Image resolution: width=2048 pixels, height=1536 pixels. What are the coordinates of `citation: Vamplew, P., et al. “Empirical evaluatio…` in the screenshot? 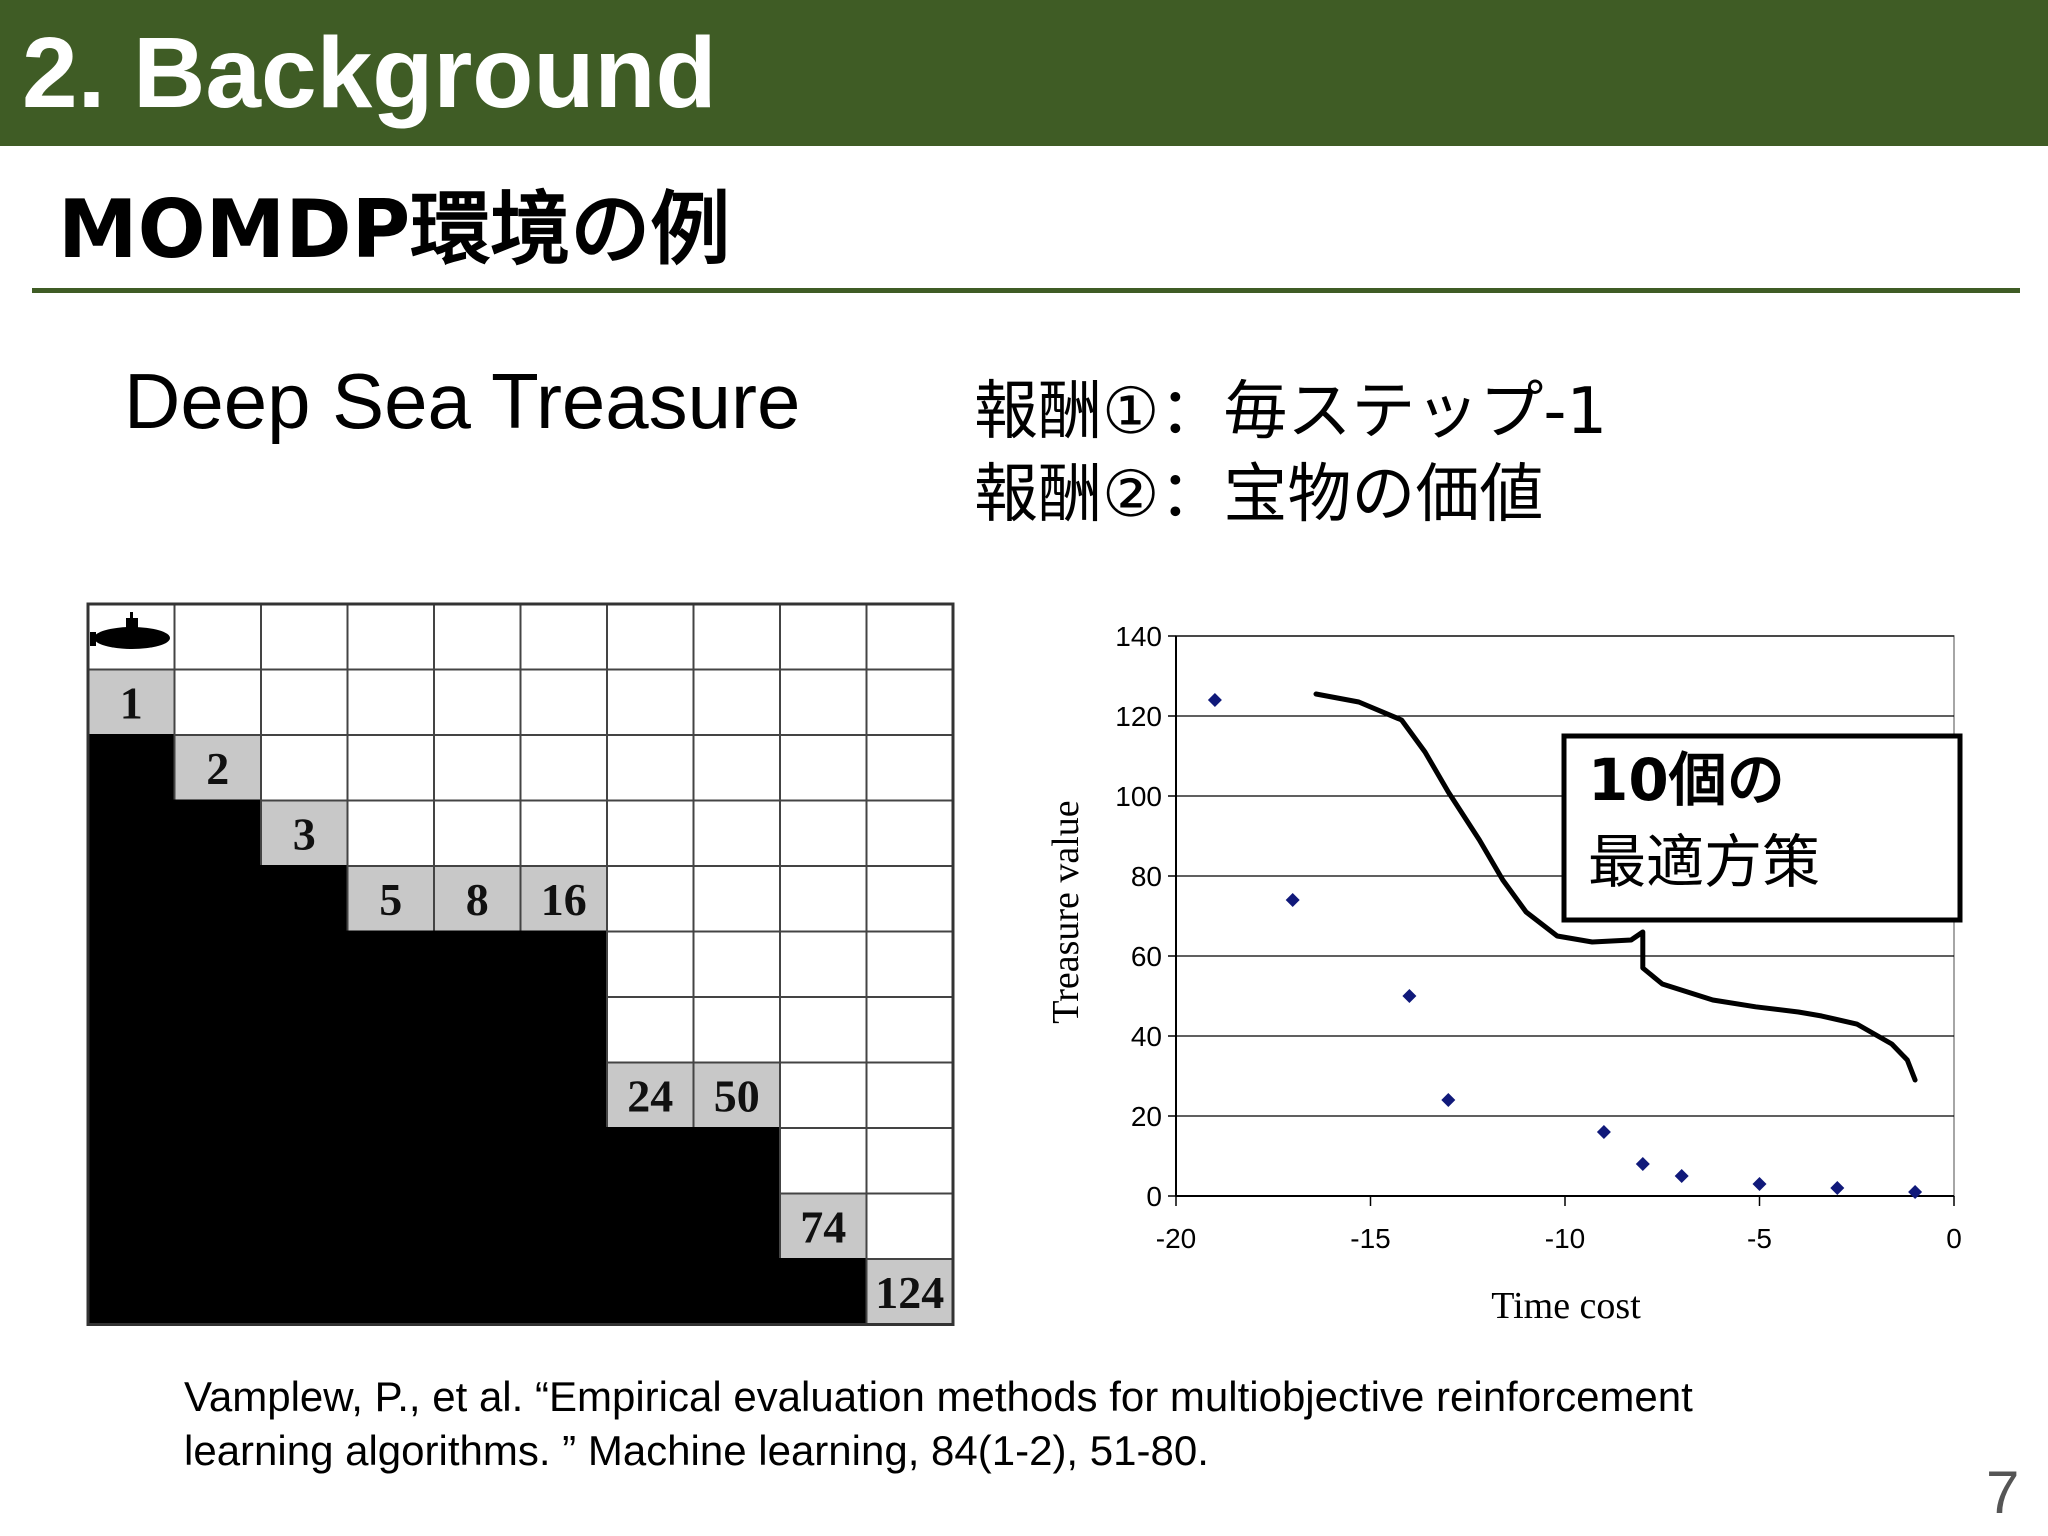 It's located at (938, 1424).